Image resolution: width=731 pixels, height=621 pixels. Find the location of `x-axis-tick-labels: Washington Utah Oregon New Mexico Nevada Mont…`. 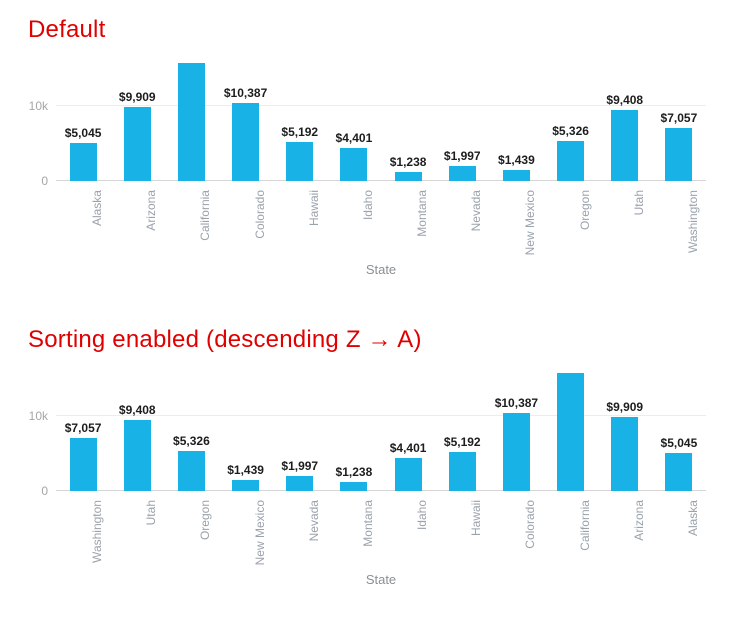

x-axis-tick-labels: Washington Utah Oregon New Mexico Nevada Mont… is located at coordinates (381, 535).